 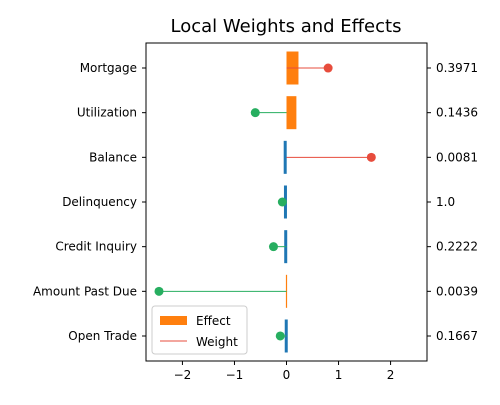 I want to click on x-tick-label: −2, so click(x=183, y=375).